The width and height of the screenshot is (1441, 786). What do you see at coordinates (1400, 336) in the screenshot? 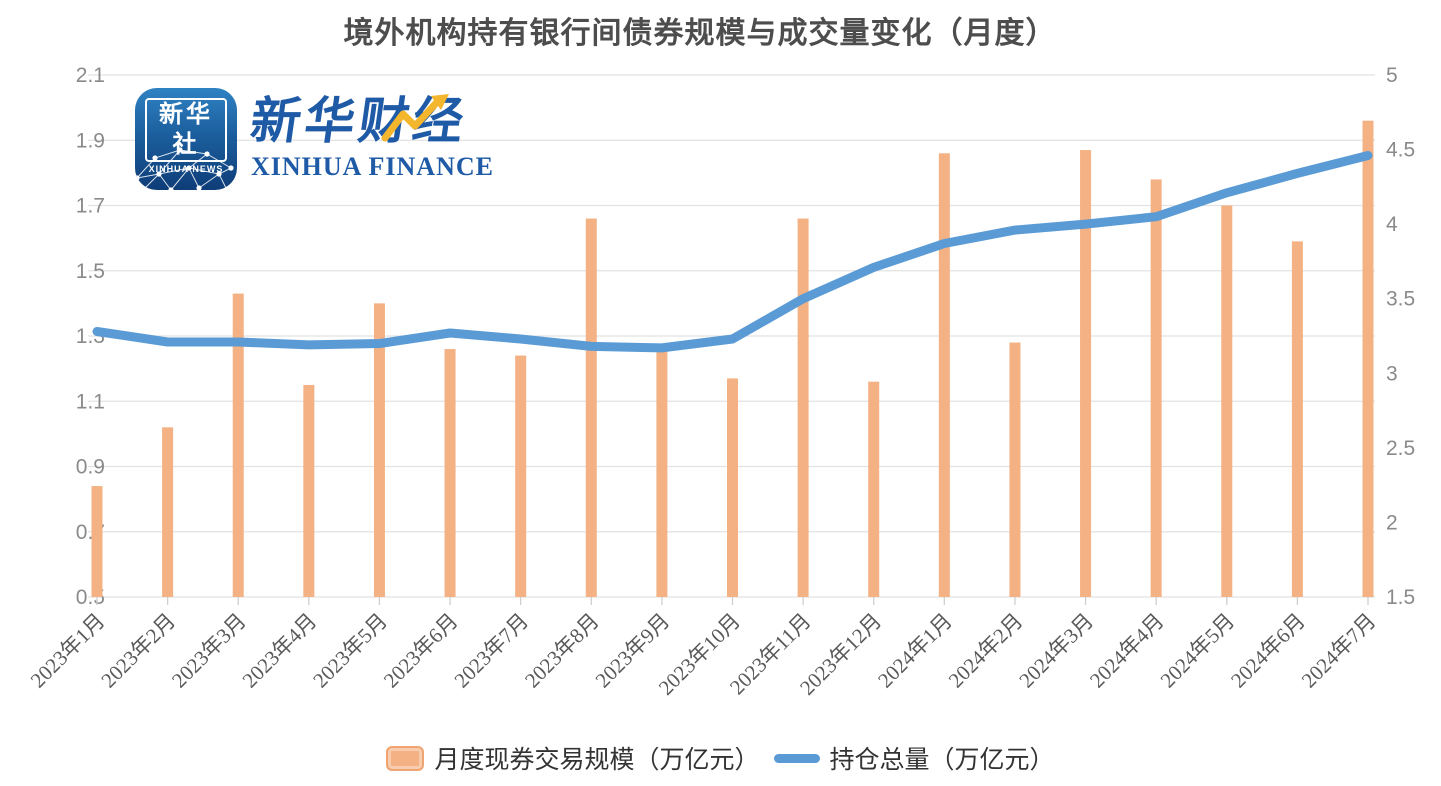
I see `right-axis-labels: 5 4.5 4 3.5 3 2.5 2 1.5` at bounding box center [1400, 336].